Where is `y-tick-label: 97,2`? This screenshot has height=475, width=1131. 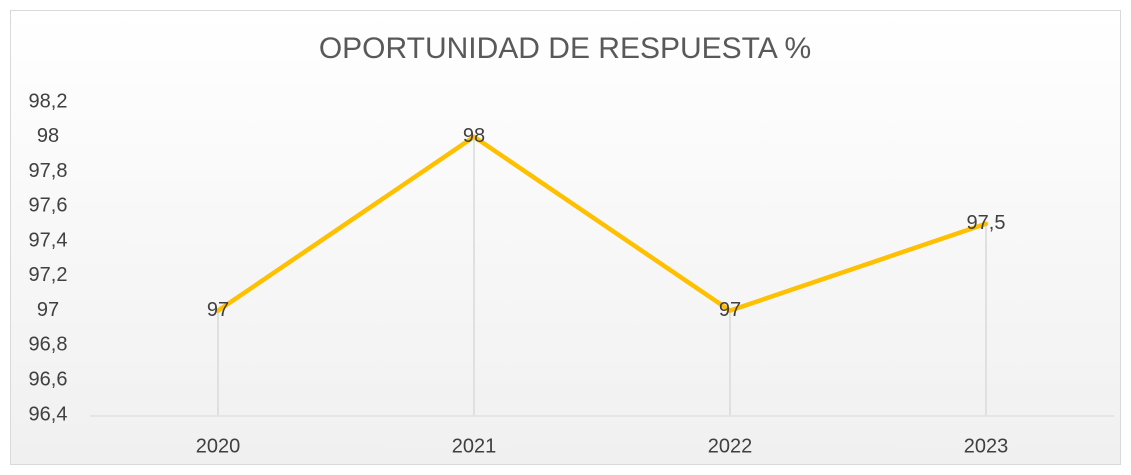
y-tick-label: 97,2 is located at coordinates (48, 275).